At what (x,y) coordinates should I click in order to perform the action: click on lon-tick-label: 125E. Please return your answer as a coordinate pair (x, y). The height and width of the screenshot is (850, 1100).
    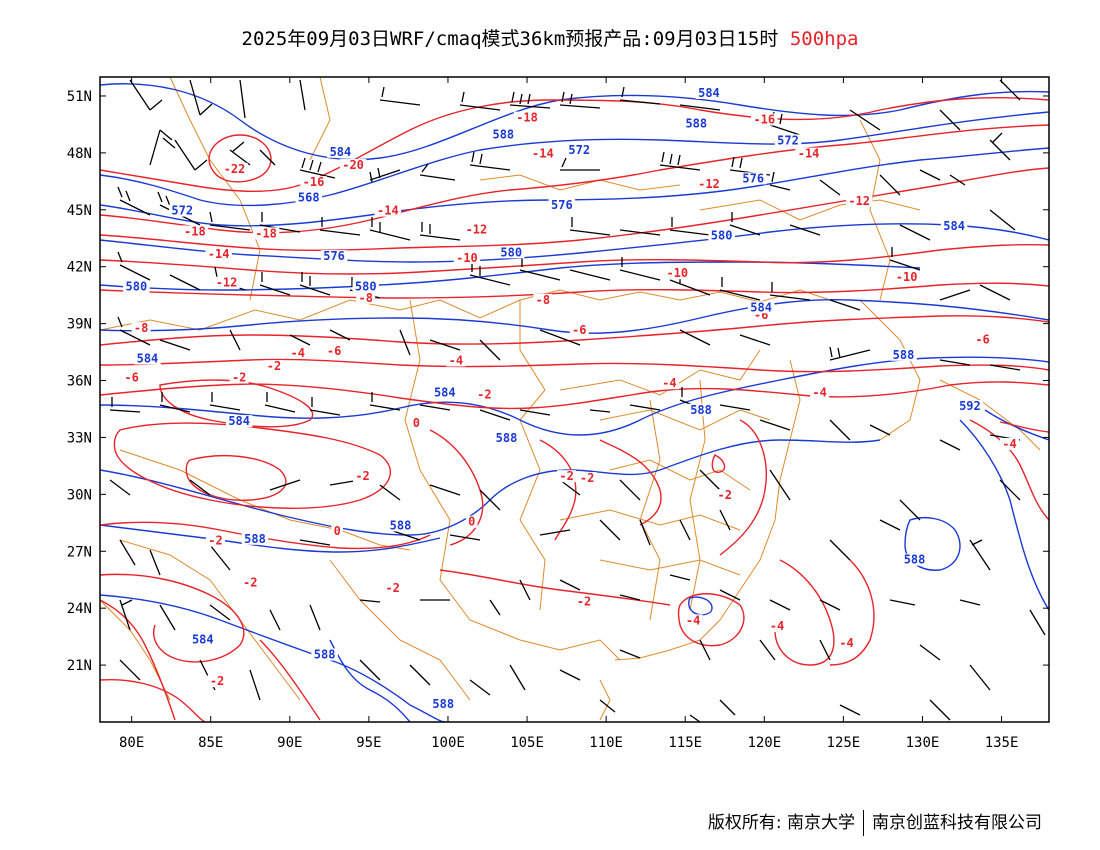
    Looking at the image, I should click on (844, 743).